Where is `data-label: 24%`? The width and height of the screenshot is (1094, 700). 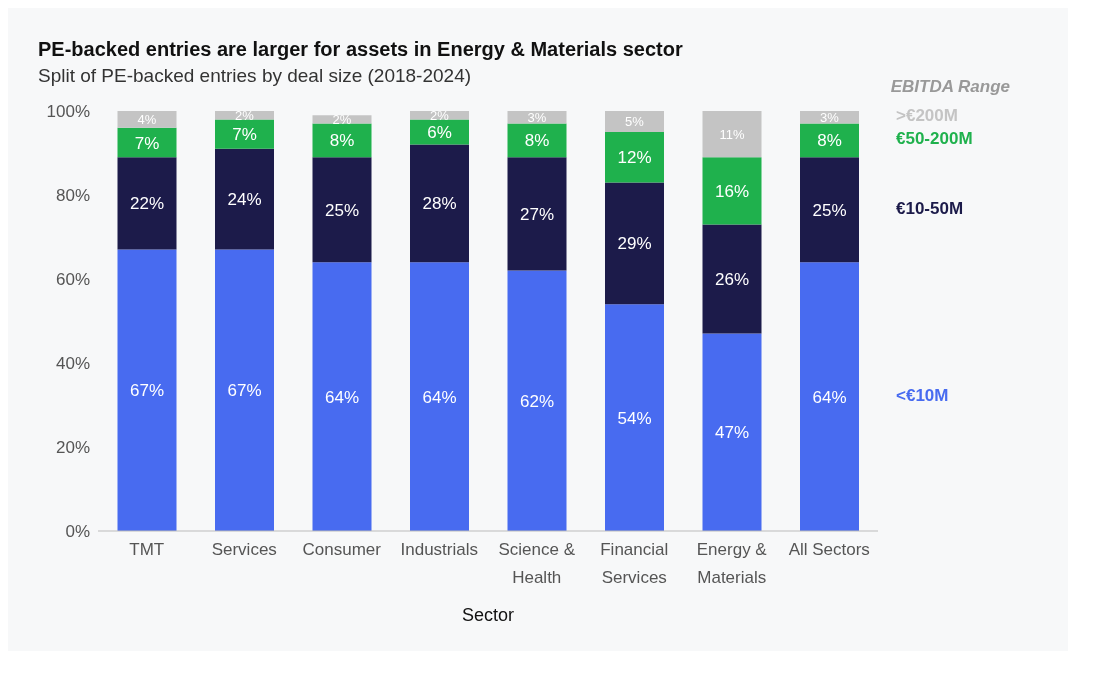 data-label: 24% is located at coordinates (244, 200).